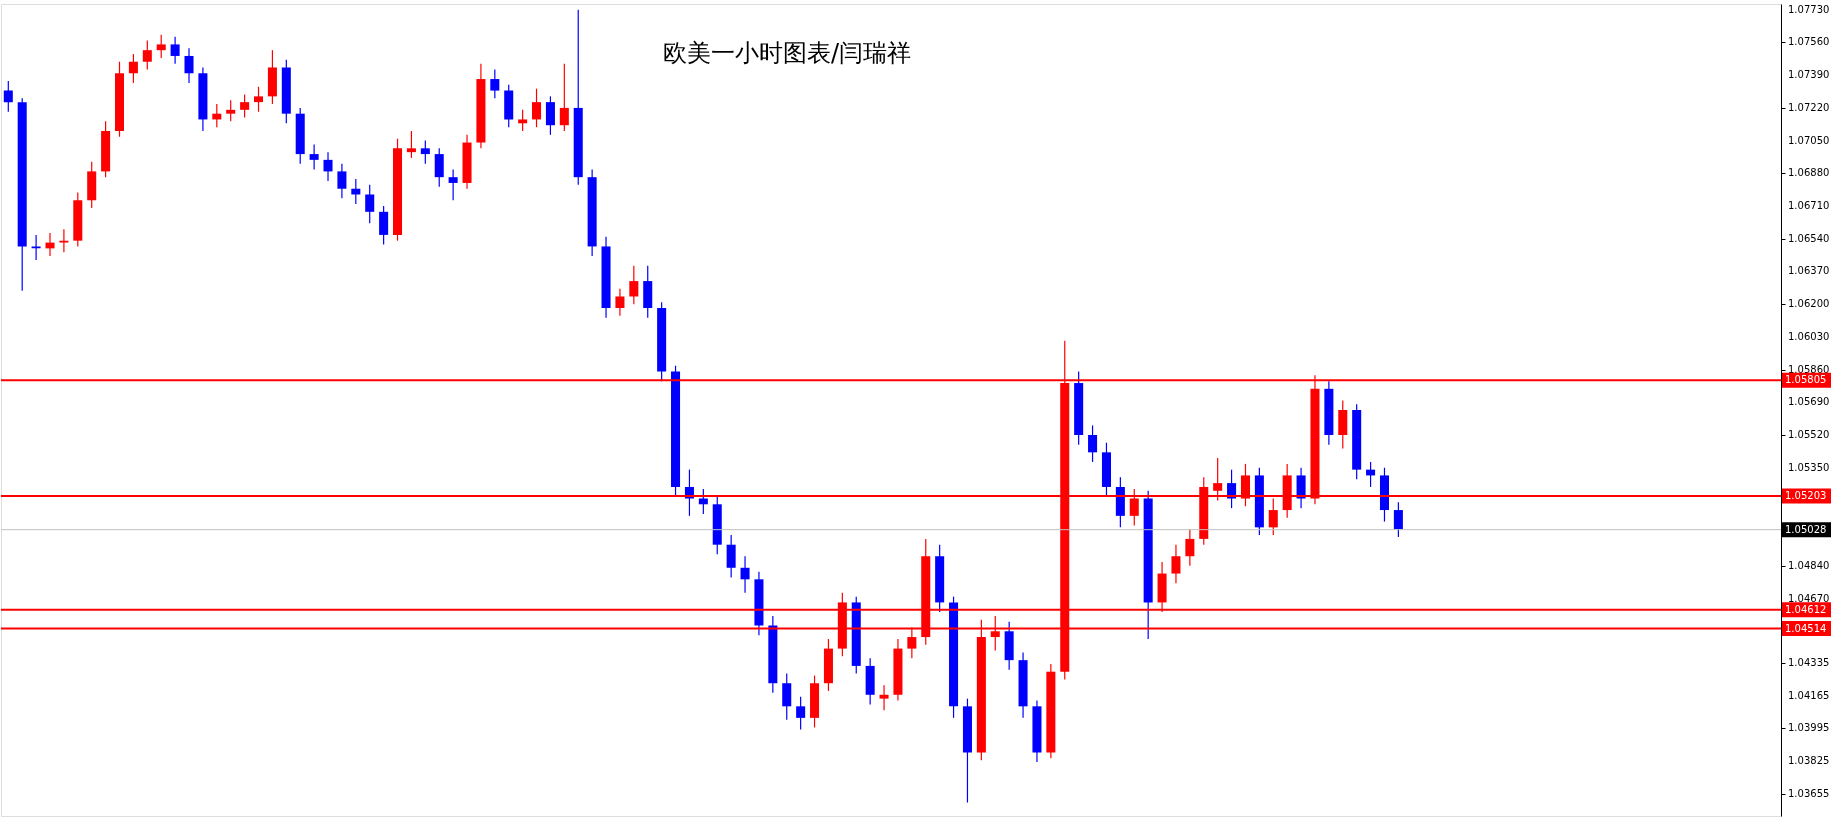 The image size is (1832, 824). I want to click on ref-line-label: 1.05805, so click(1806, 380).